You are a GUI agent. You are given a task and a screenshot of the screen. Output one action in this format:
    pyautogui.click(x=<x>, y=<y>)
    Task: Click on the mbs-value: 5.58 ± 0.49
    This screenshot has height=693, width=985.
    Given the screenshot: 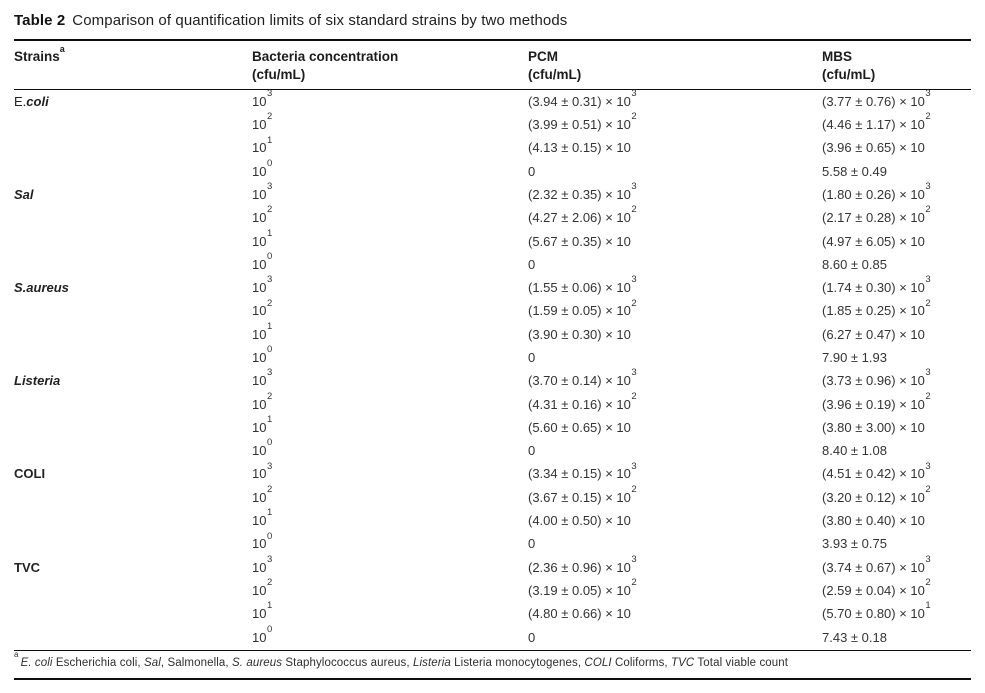 What is the action you would take?
    pyautogui.click(x=854, y=171)
    